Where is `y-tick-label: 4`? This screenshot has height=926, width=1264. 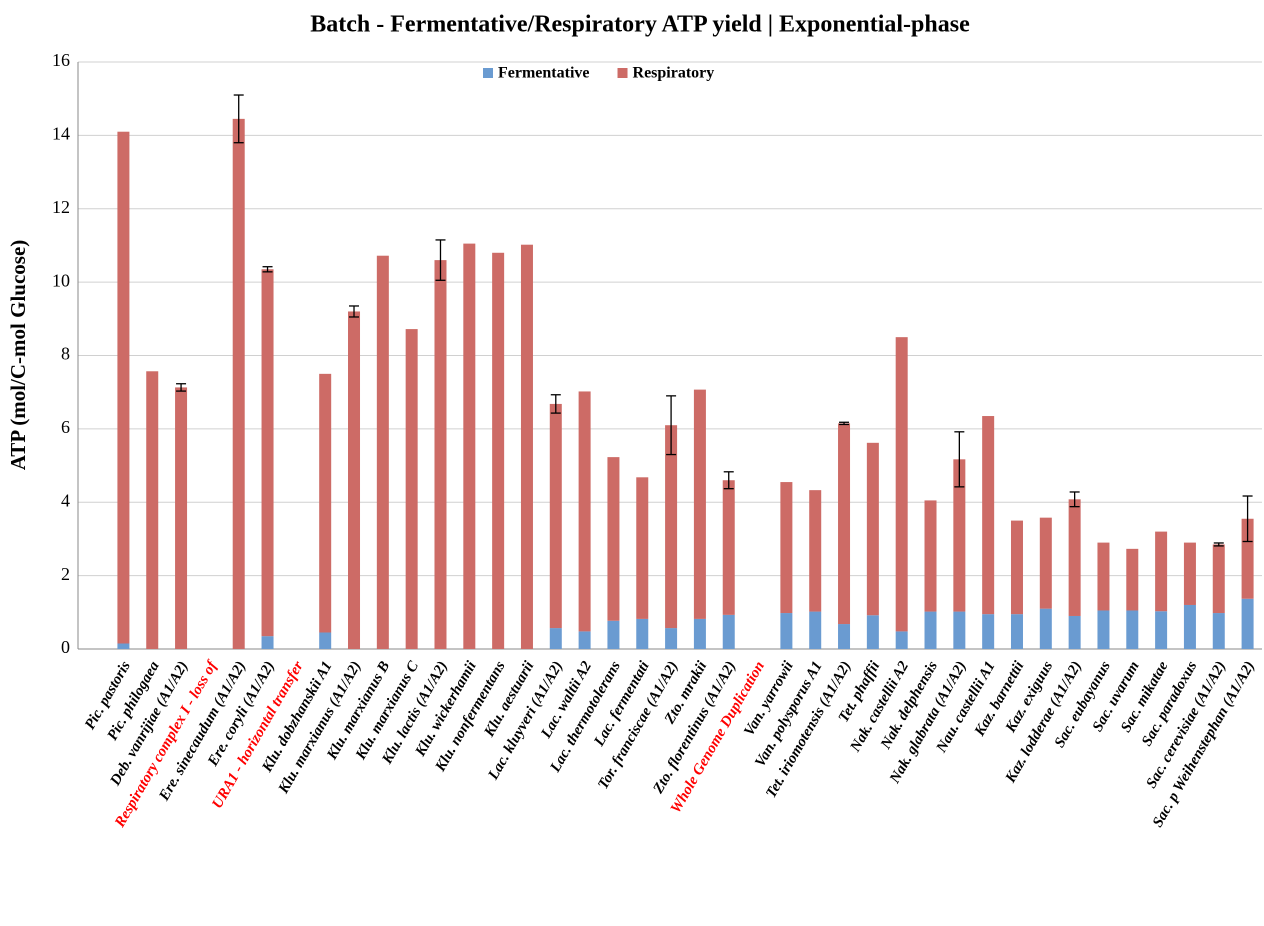 y-tick-label: 4 is located at coordinates (65, 500).